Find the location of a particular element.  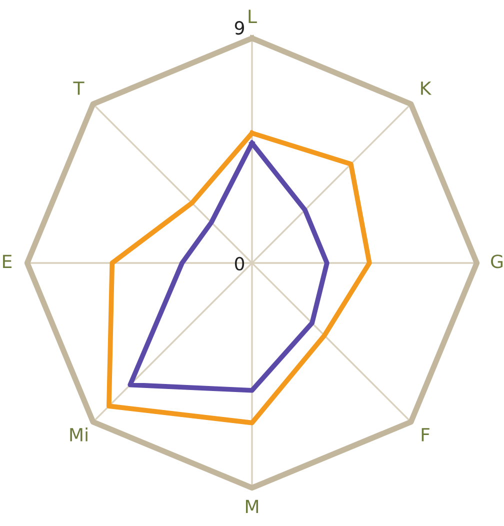

spoke-label: K is located at coordinates (426, 88).